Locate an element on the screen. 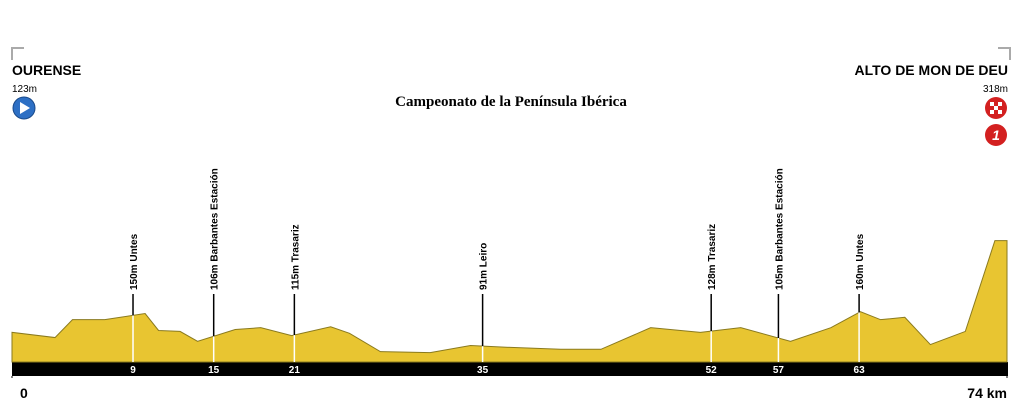 The image size is (1022, 412). waypoint-km: 15 is located at coordinates (214, 370).